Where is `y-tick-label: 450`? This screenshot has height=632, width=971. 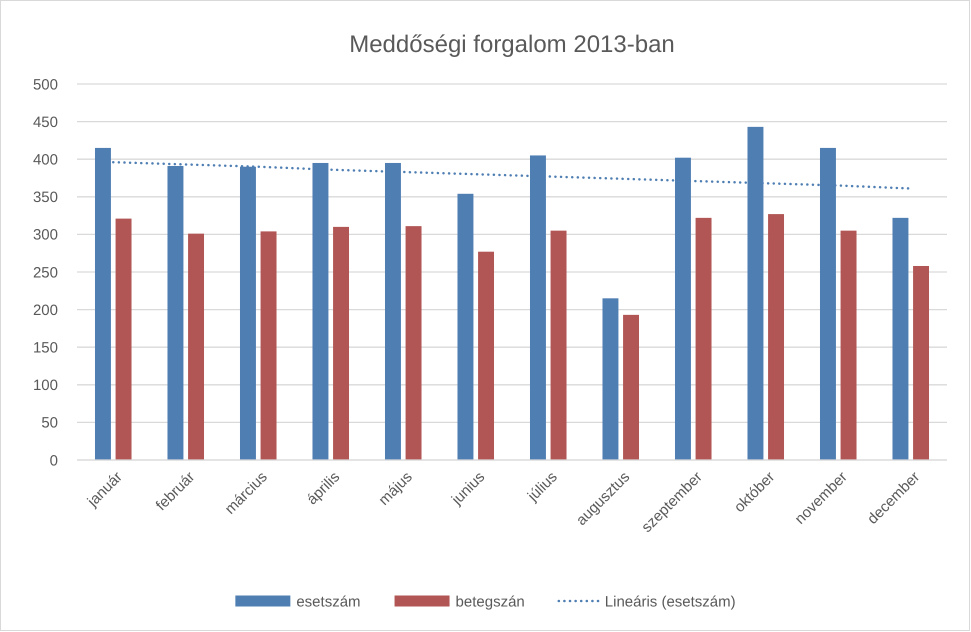
y-tick-label: 450 is located at coordinates (45, 122).